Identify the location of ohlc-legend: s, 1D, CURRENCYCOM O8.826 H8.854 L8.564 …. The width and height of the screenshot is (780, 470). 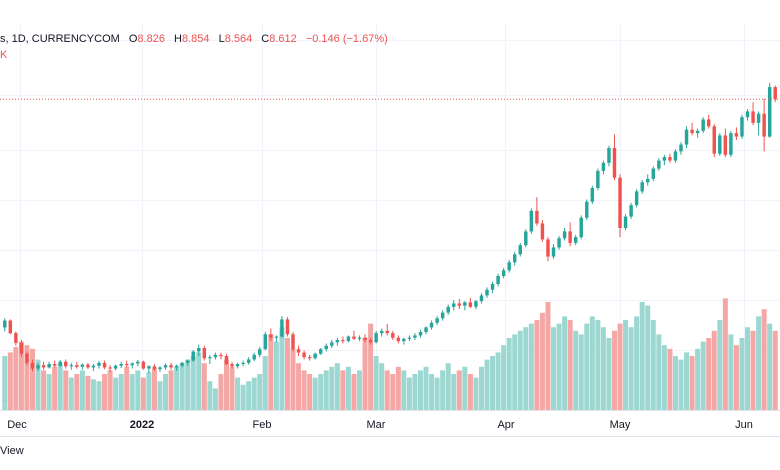
(194, 39).